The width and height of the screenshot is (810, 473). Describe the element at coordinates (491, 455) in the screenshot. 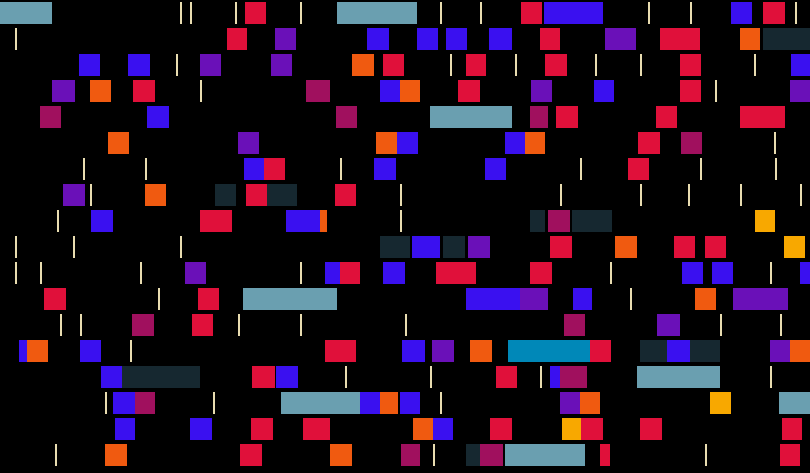

I see `color-block-magenta` at that location.